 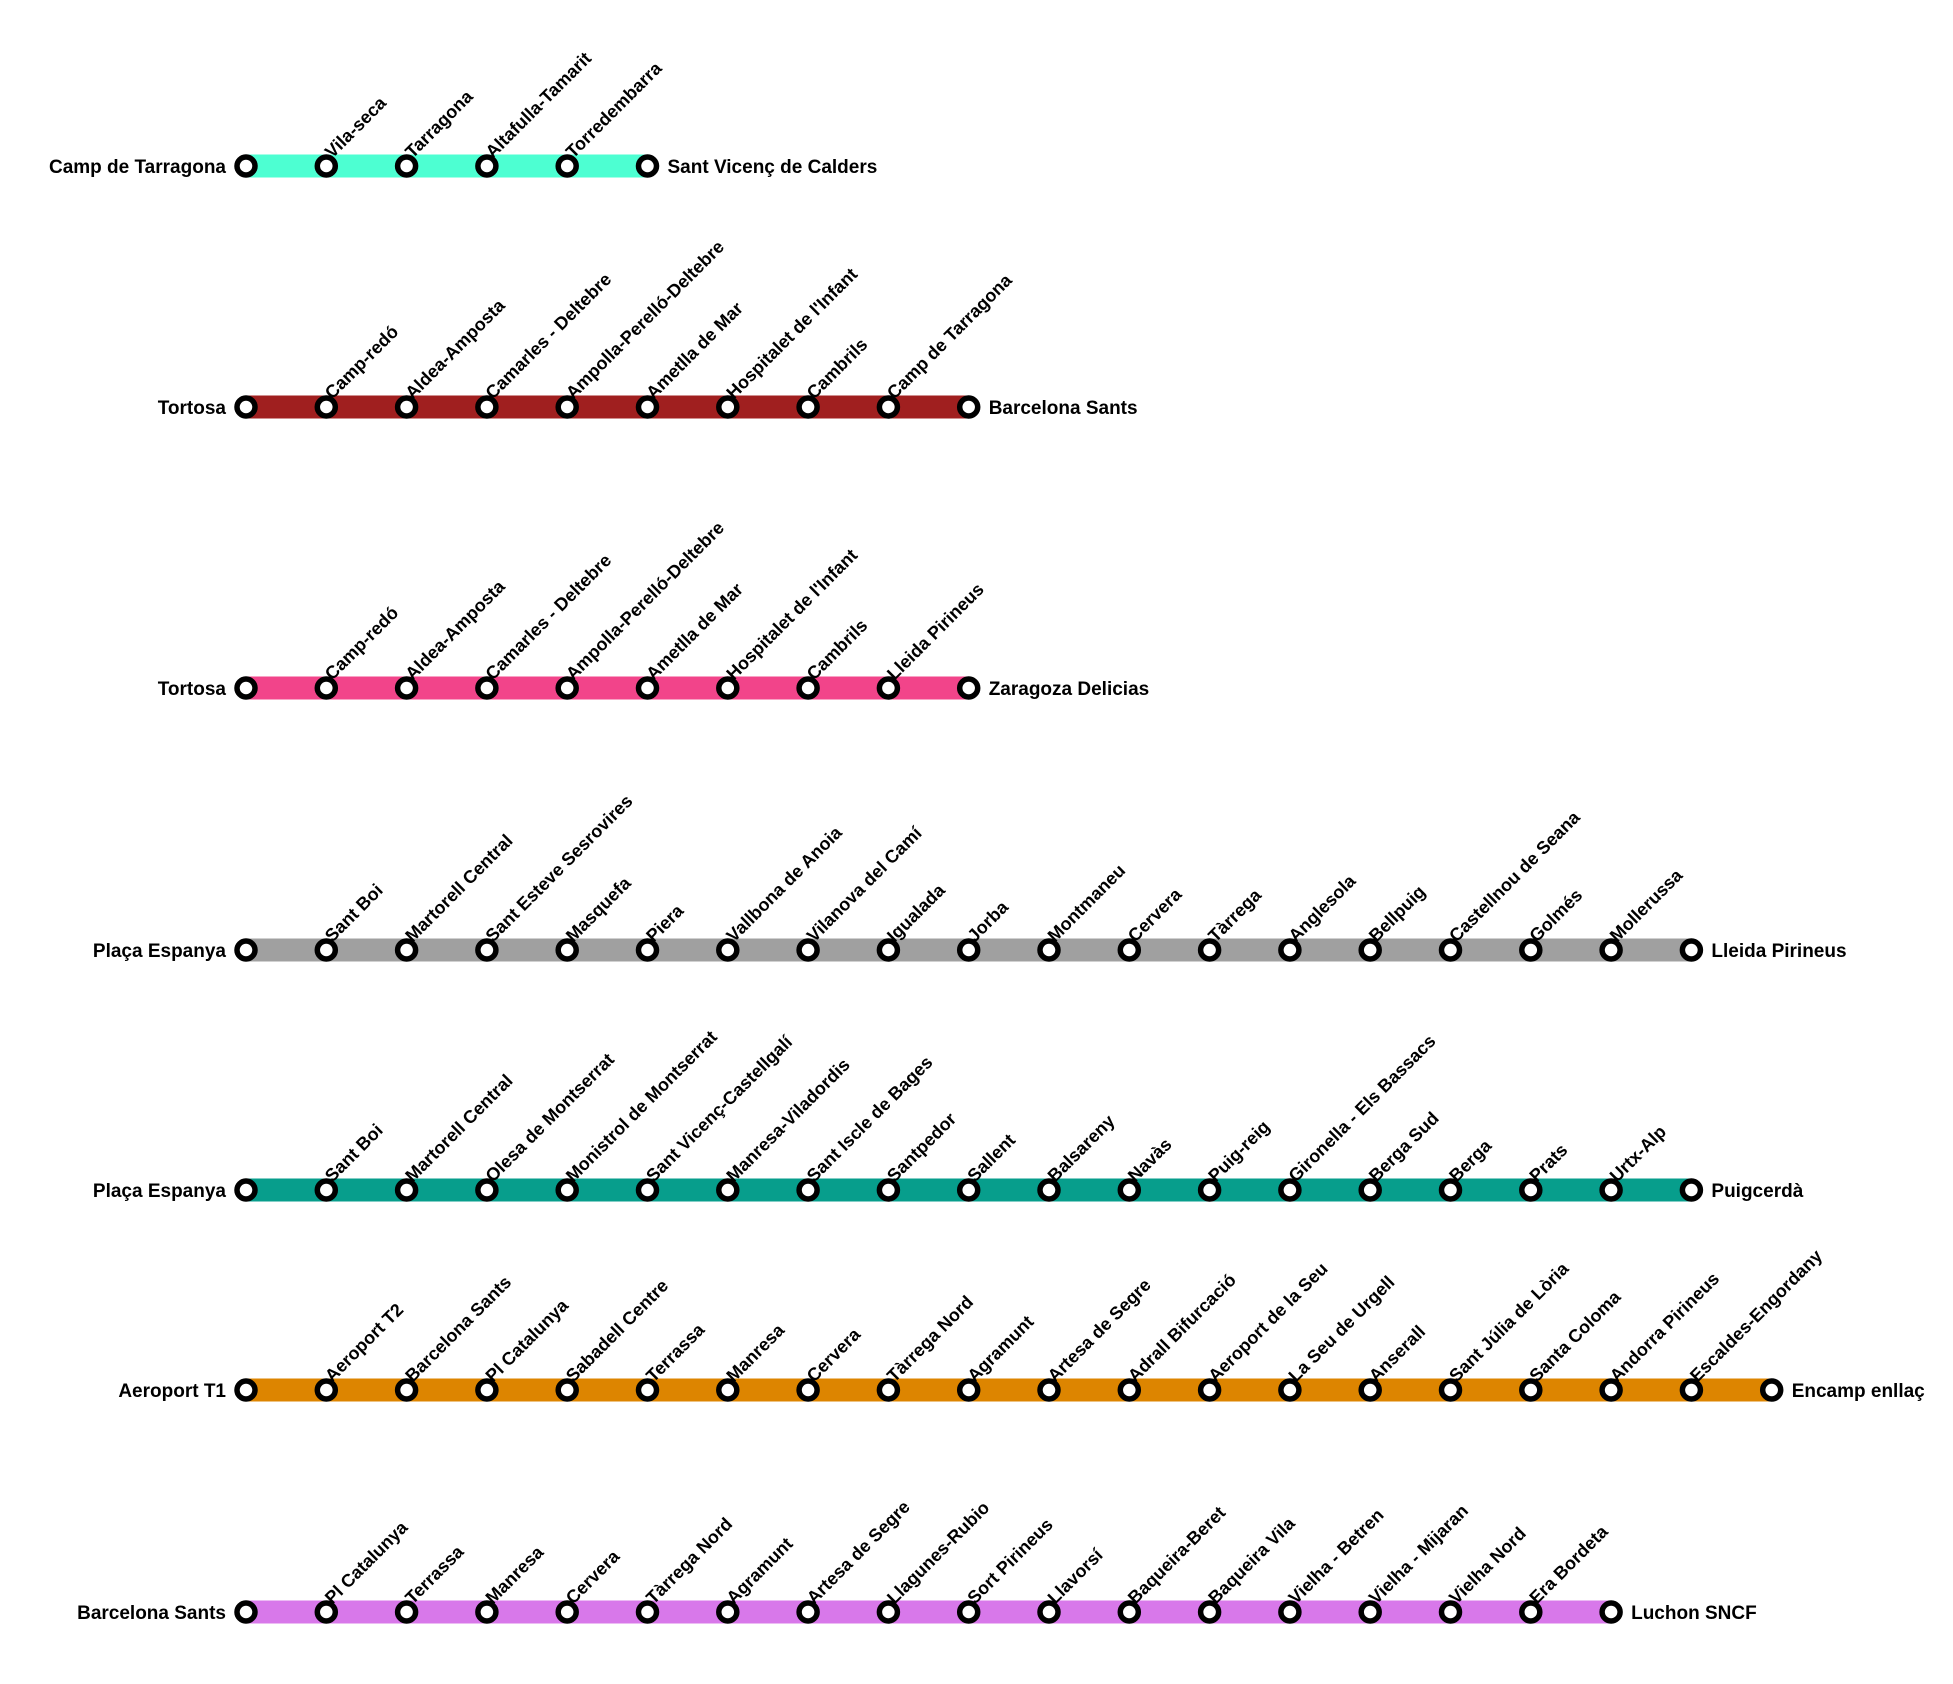 What do you see at coordinates (1235, 915) in the screenshot?
I see `stop-label: Tàrrega` at bounding box center [1235, 915].